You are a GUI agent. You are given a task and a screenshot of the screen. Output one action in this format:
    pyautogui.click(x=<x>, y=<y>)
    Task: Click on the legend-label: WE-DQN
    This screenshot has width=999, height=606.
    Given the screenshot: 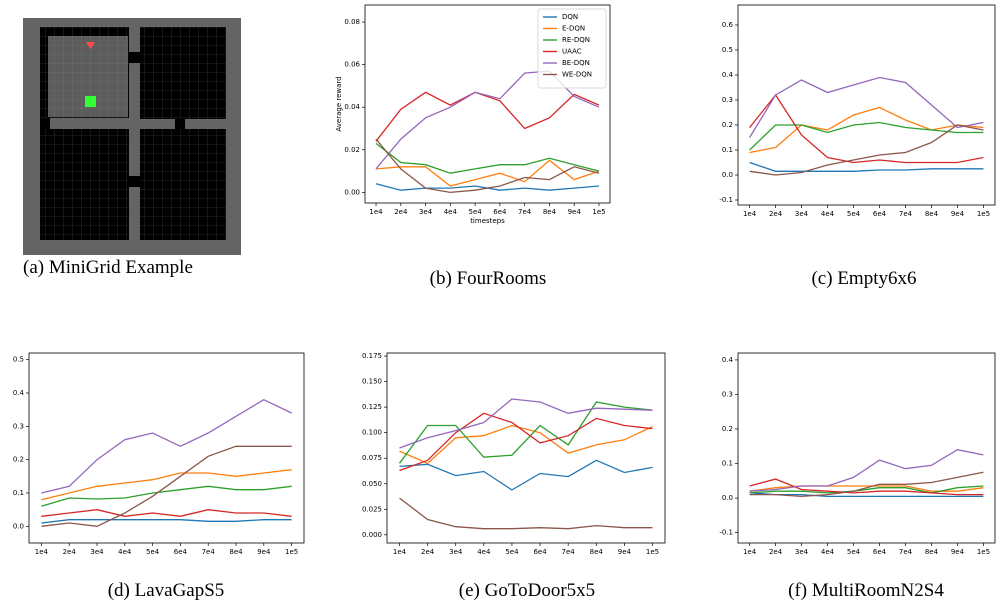 What is the action you would take?
    pyautogui.click(x=577, y=75)
    